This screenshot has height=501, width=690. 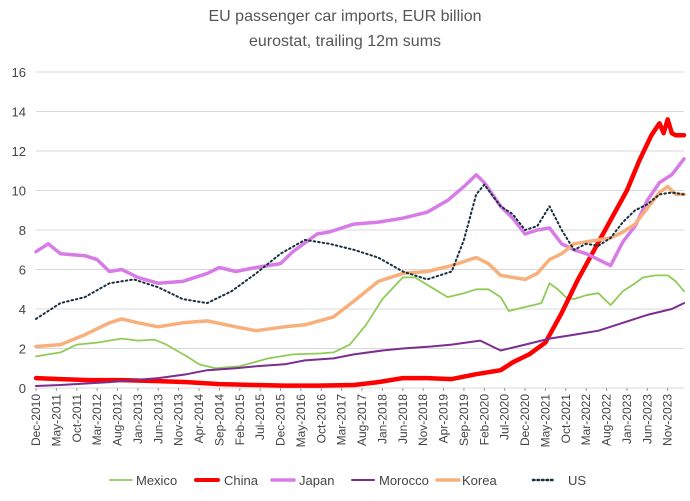 I want to click on x-tick-label: Dec-2020, so click(x=525, y=420).